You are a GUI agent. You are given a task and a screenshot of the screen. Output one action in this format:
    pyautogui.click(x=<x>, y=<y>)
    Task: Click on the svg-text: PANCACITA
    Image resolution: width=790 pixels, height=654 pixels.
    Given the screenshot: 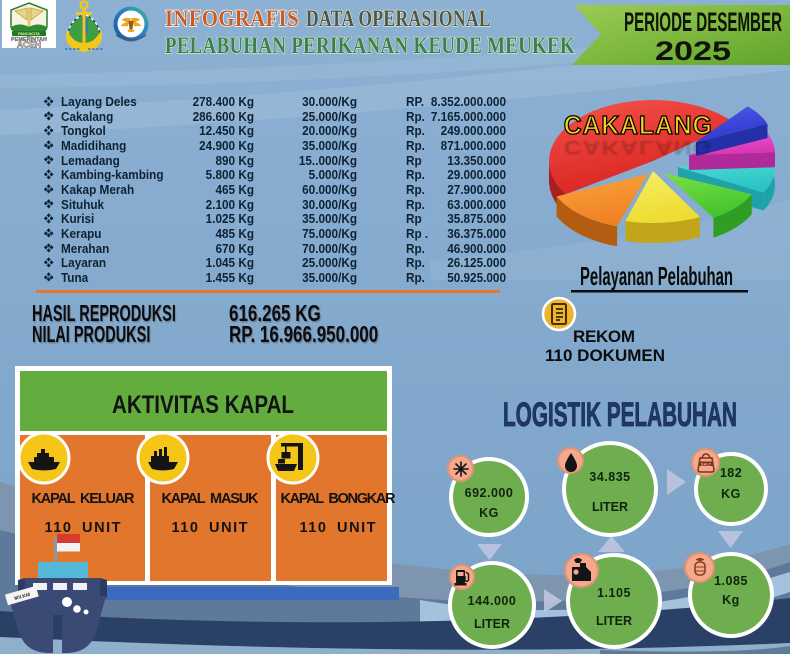 What is the action you would take?
    pyautogui.click(x=29, y=34)
    